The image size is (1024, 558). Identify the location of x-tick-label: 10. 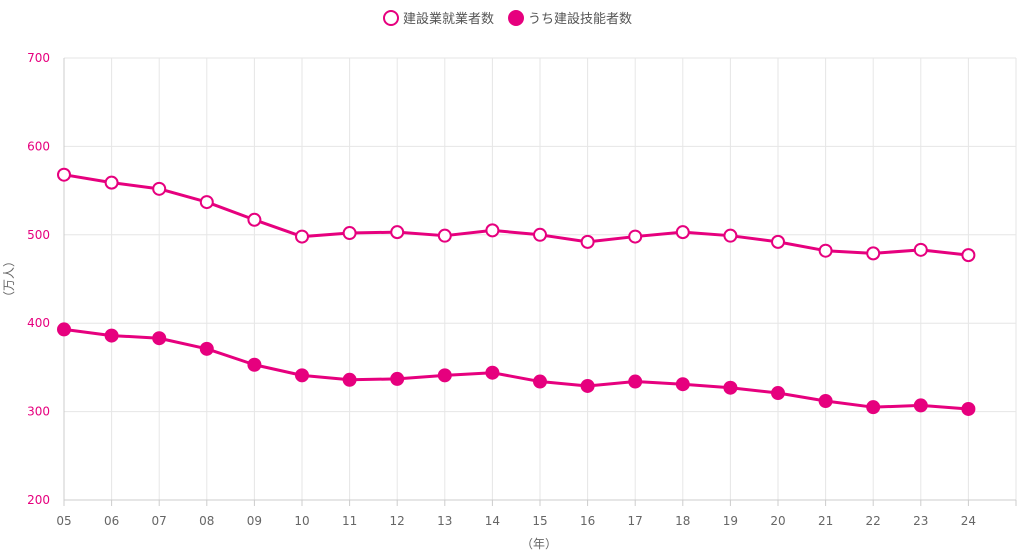
(301, 521).